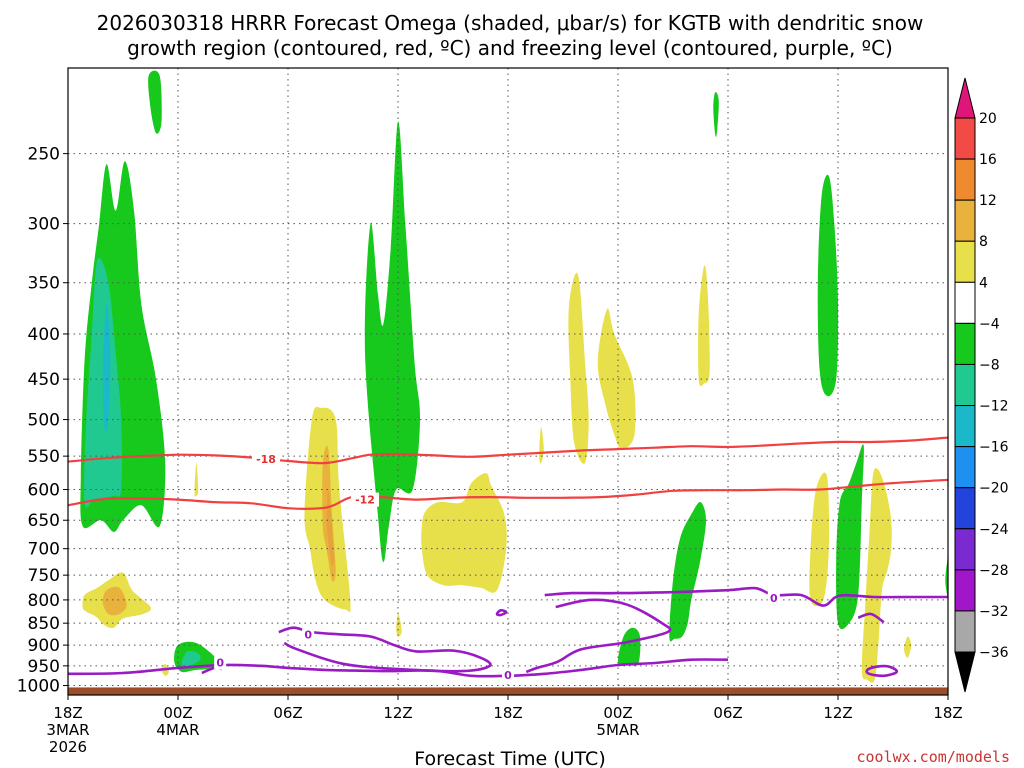 Image resolution: width=1024 pixels, height=768 pixels. What do you see at coordinates (687, 572) in the screenshot?
I see `omega-region-sinking-0400-5mar` at bounding box center [687, 572].